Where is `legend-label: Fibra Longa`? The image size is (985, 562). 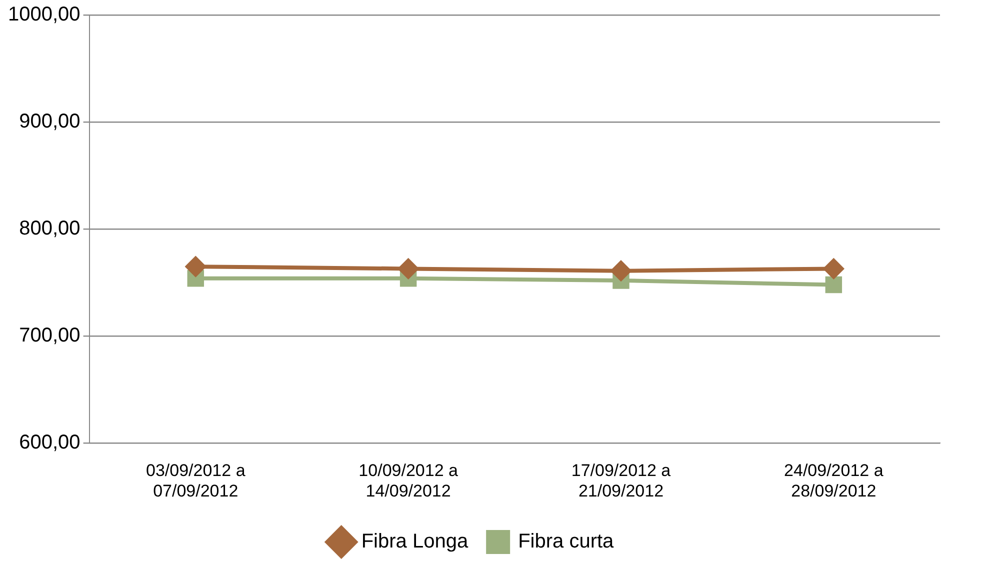 legend-label: Fibra Longa is located at coordinates (415, 541).